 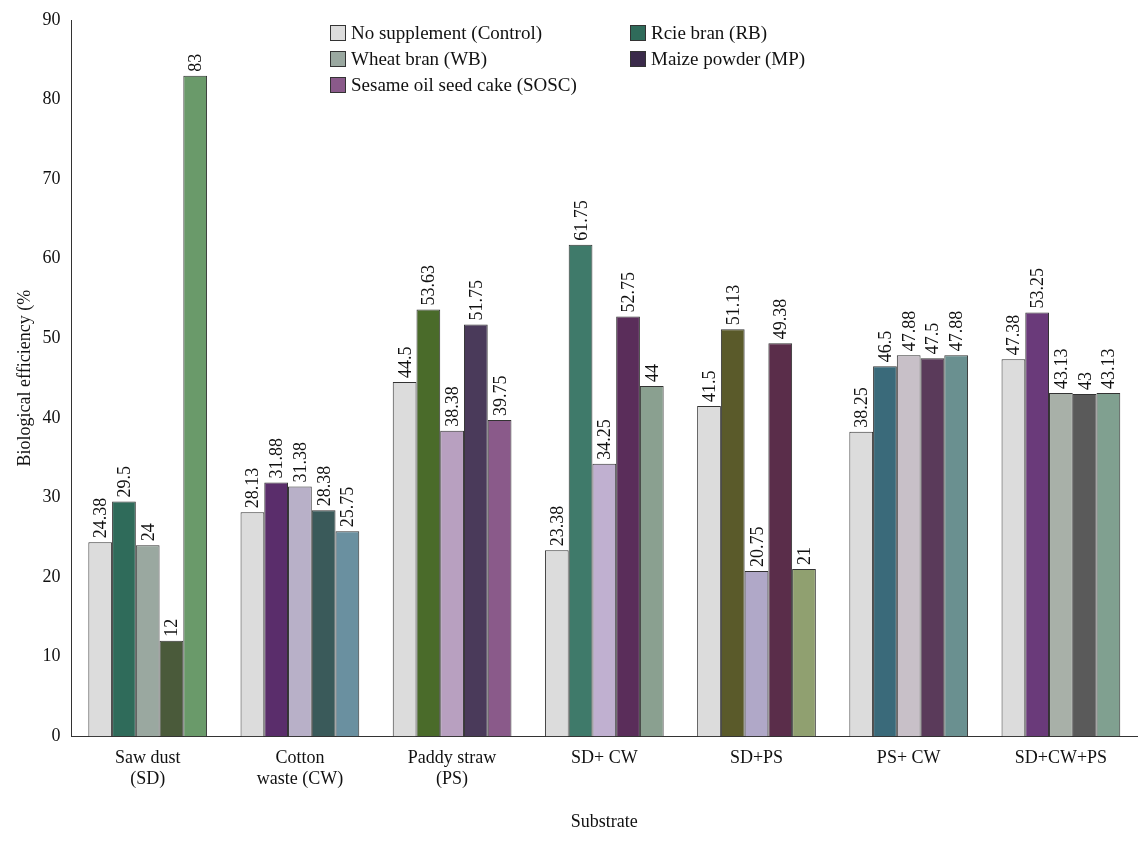 What do you see at coordinates (580, 220) in the screenshot?
I see `data-label: 61.75` at bounding box center [580, 220].